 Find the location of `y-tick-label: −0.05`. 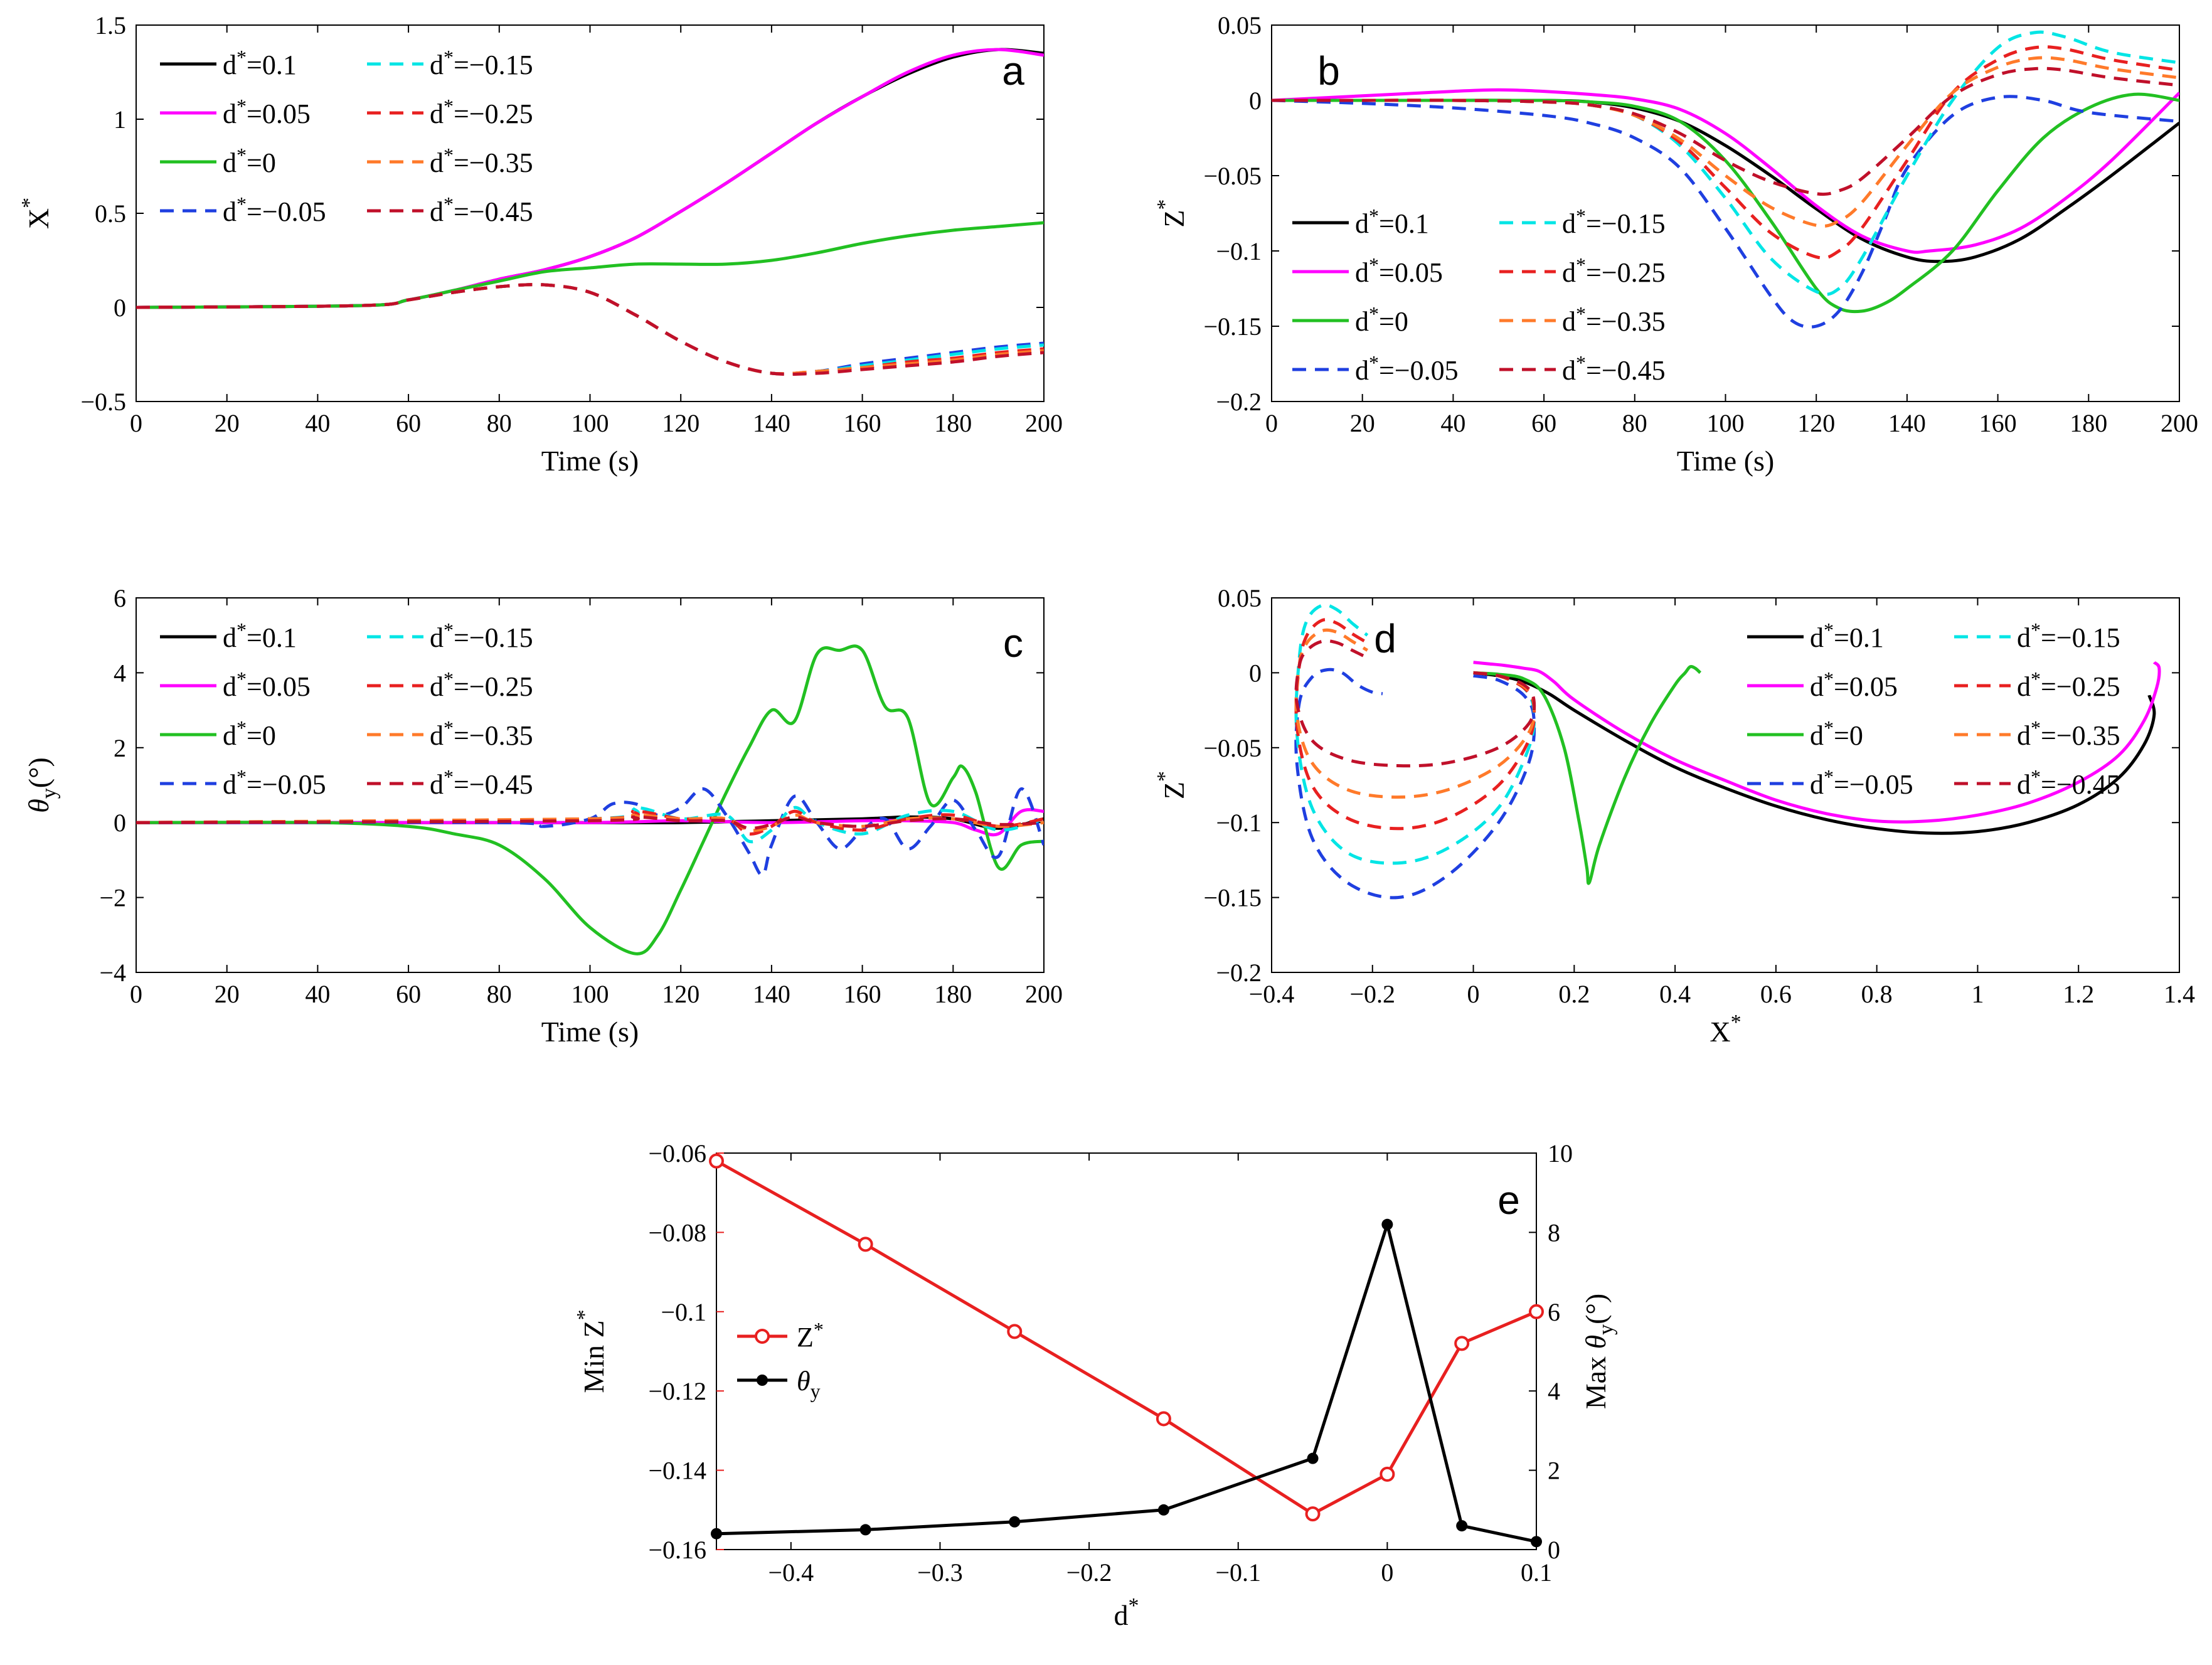

y-tick-label: −0.05 is located at coordinates (1232, 748).